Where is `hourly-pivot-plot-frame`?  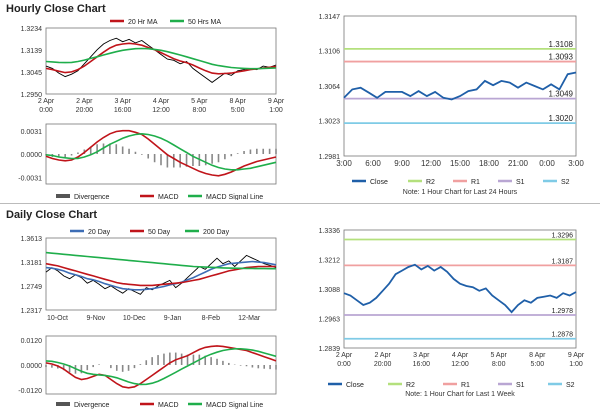 hourly-pivot-plot-frame is located at coordinates (460, 86).